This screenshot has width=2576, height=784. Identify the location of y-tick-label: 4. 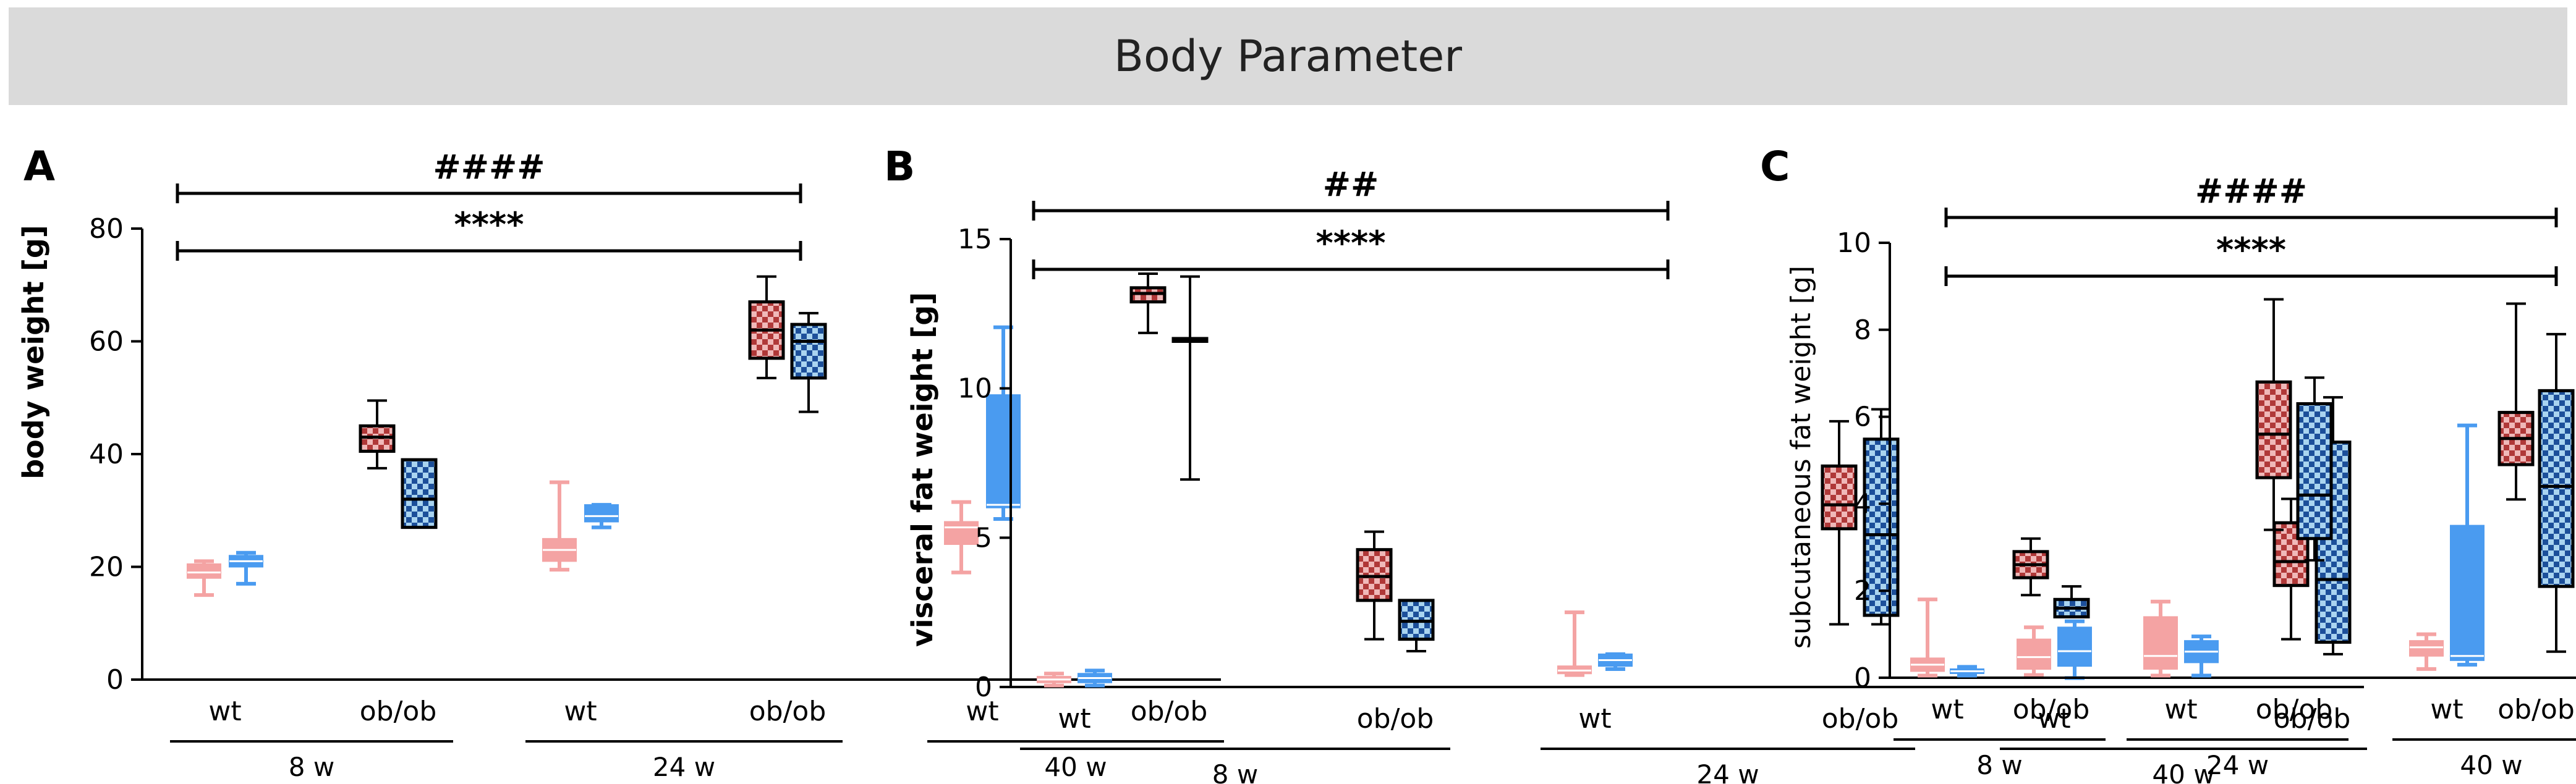
(1862, 504).